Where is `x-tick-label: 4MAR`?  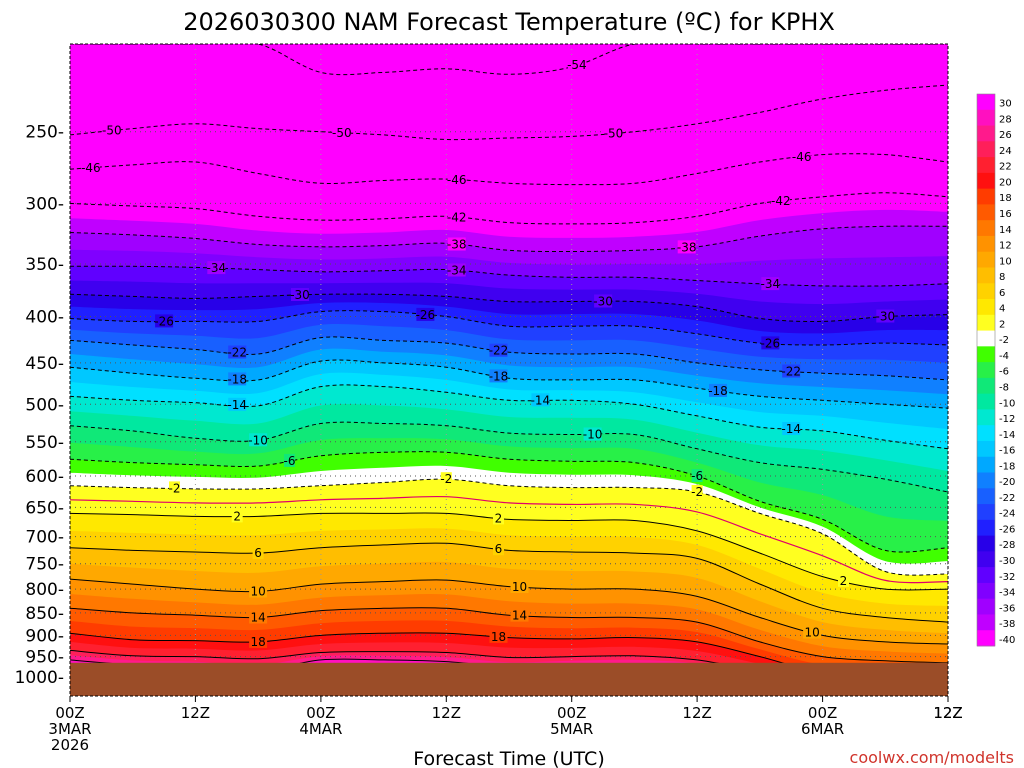 x-tick-label: 4MAR is located at coordinates (320, 729).